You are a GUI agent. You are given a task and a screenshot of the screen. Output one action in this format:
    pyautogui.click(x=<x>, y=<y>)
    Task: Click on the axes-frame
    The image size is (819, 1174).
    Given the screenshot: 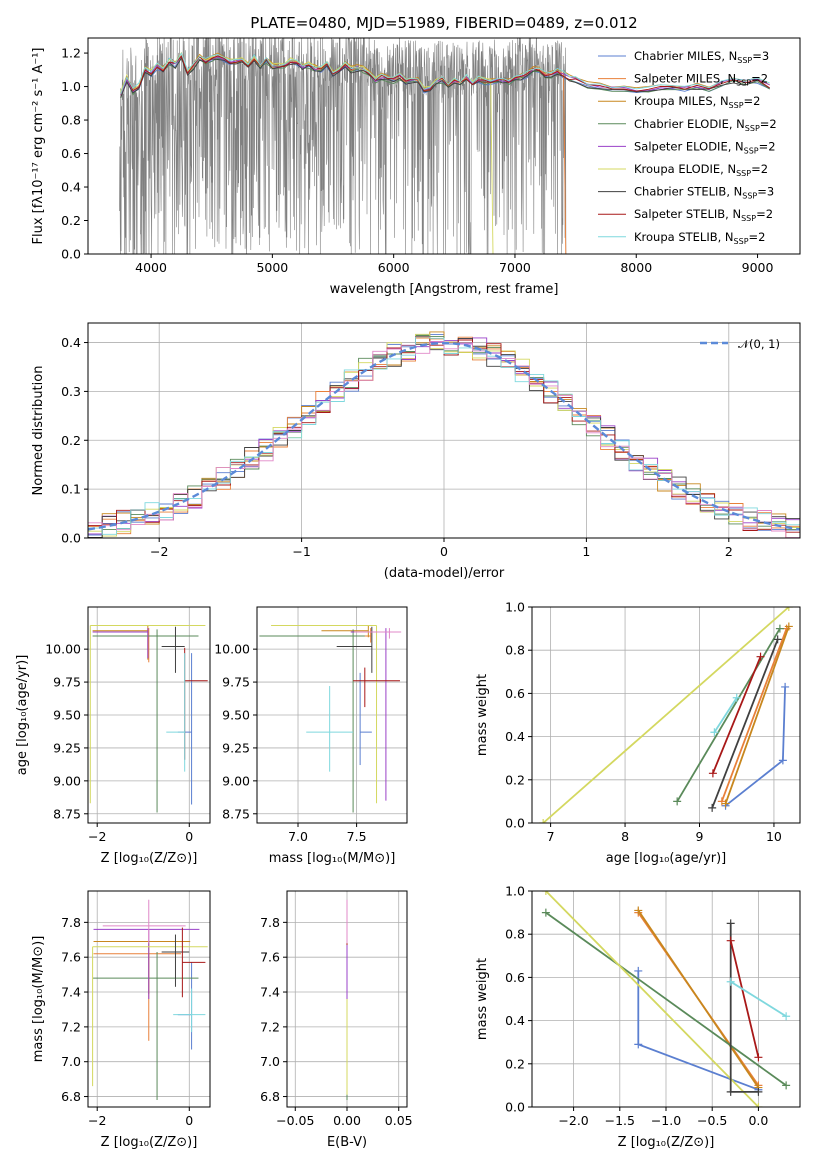 What is the action you would take?
    pyautogui.click(x=666, y=715)
    